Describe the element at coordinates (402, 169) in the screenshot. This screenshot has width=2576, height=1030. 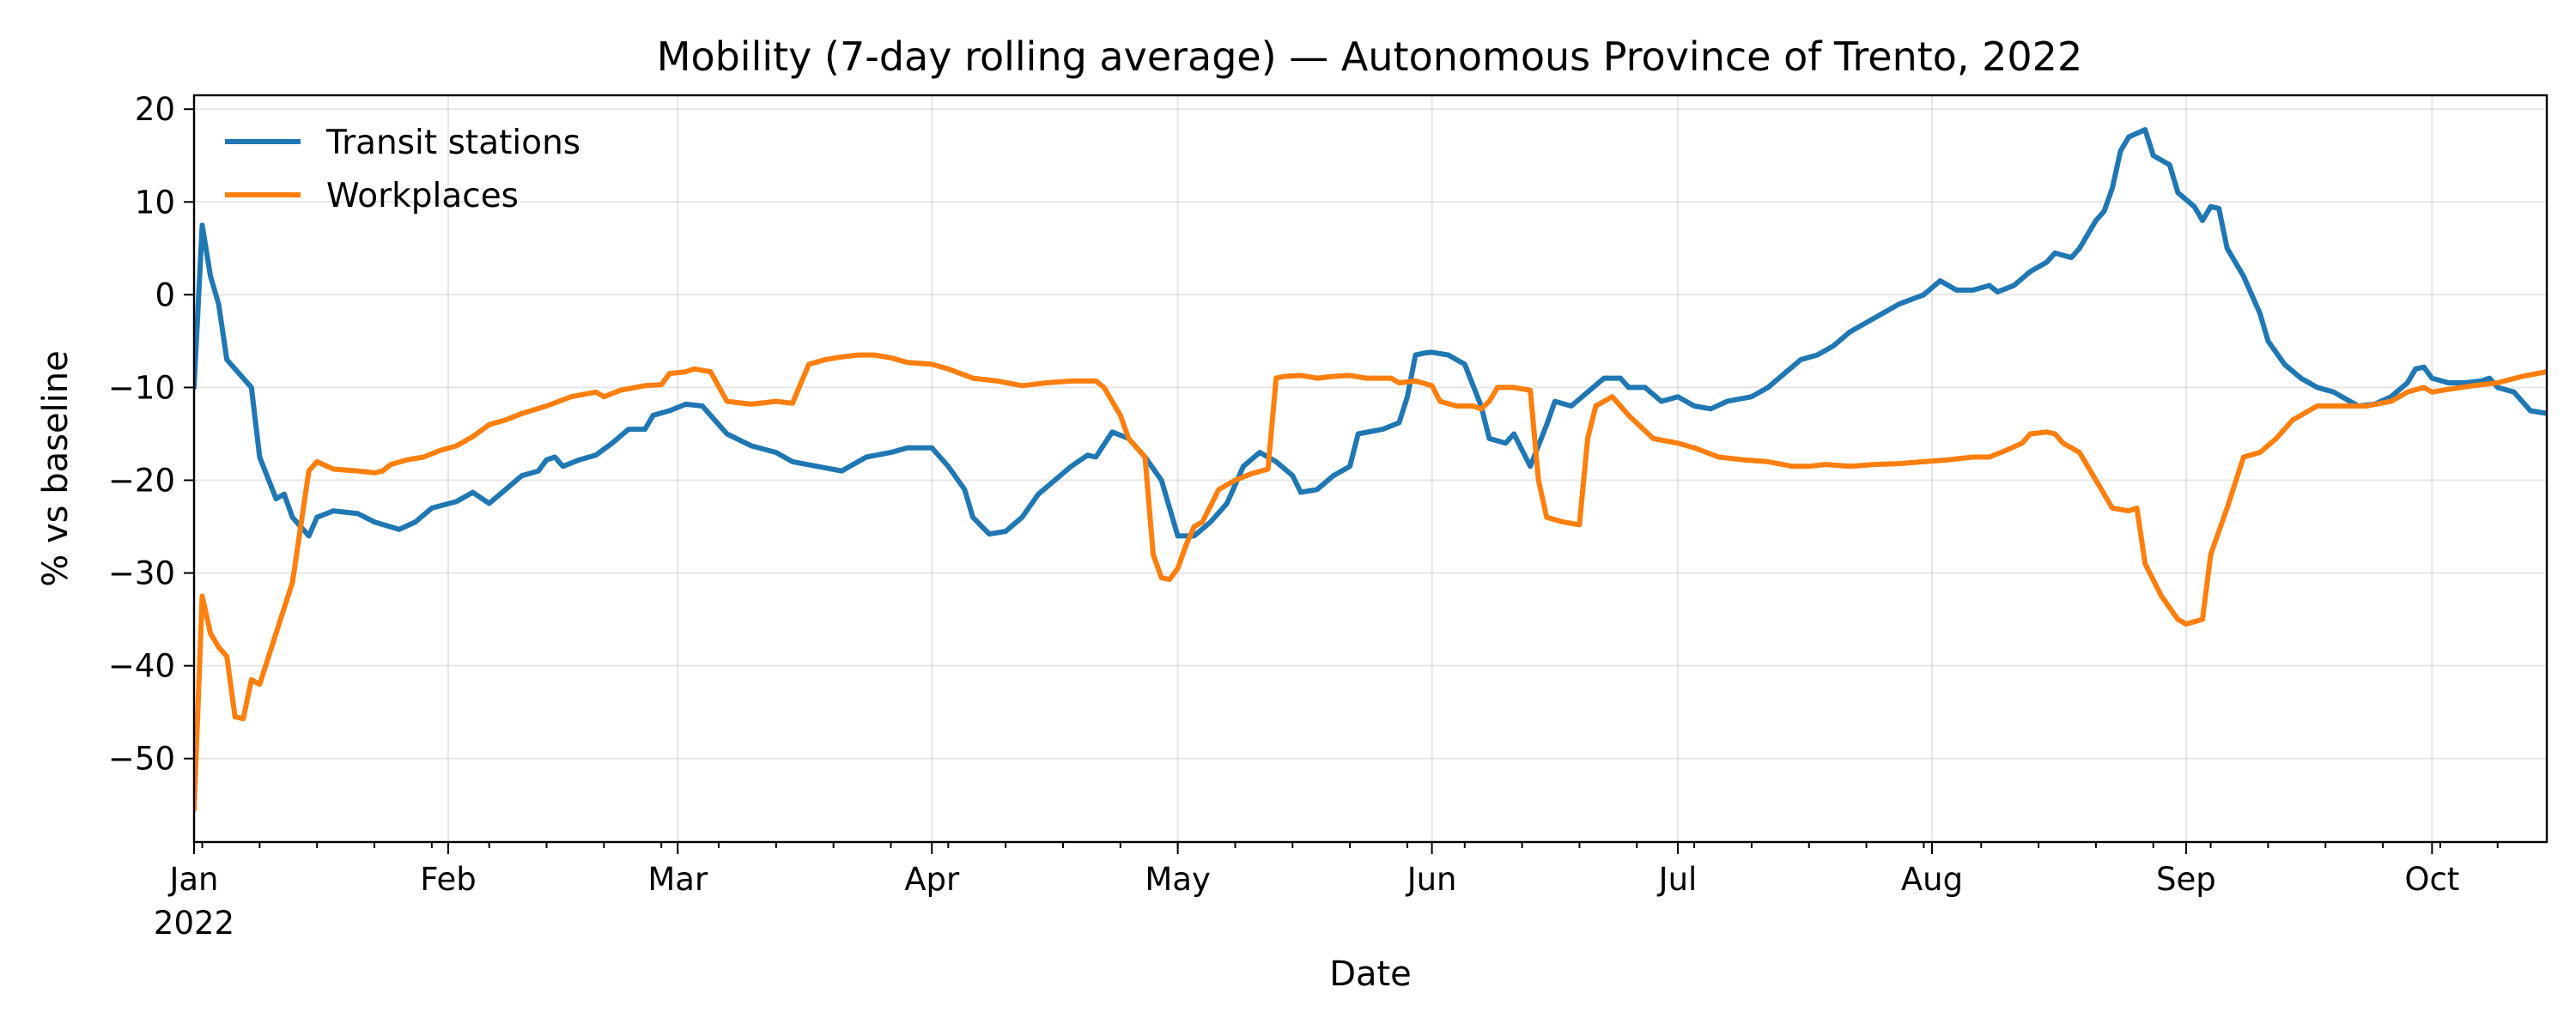
I see `legend: Transit stations Workplaces` at that location.